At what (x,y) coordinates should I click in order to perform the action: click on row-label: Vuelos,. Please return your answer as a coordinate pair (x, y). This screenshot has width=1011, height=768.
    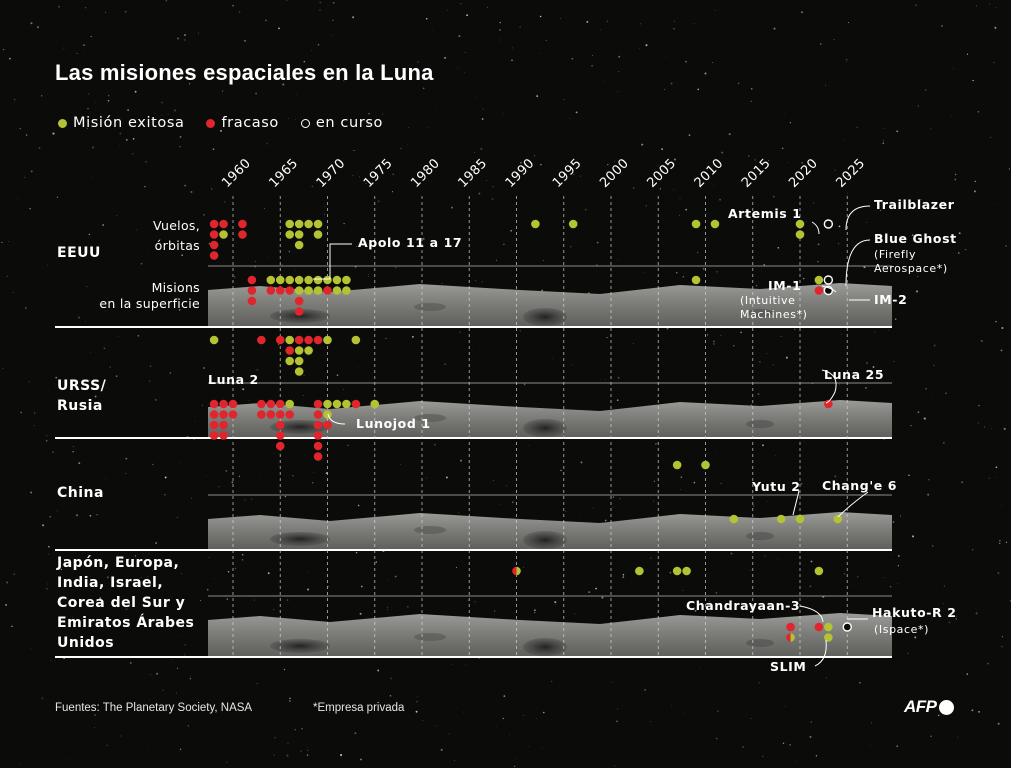
    Looking at the image, I should click on (176, 225).